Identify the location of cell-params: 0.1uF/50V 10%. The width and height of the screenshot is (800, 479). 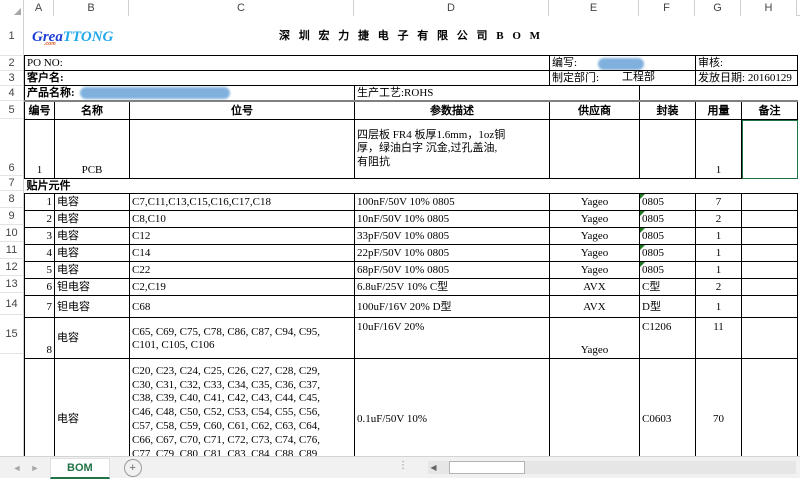
(452, 407).